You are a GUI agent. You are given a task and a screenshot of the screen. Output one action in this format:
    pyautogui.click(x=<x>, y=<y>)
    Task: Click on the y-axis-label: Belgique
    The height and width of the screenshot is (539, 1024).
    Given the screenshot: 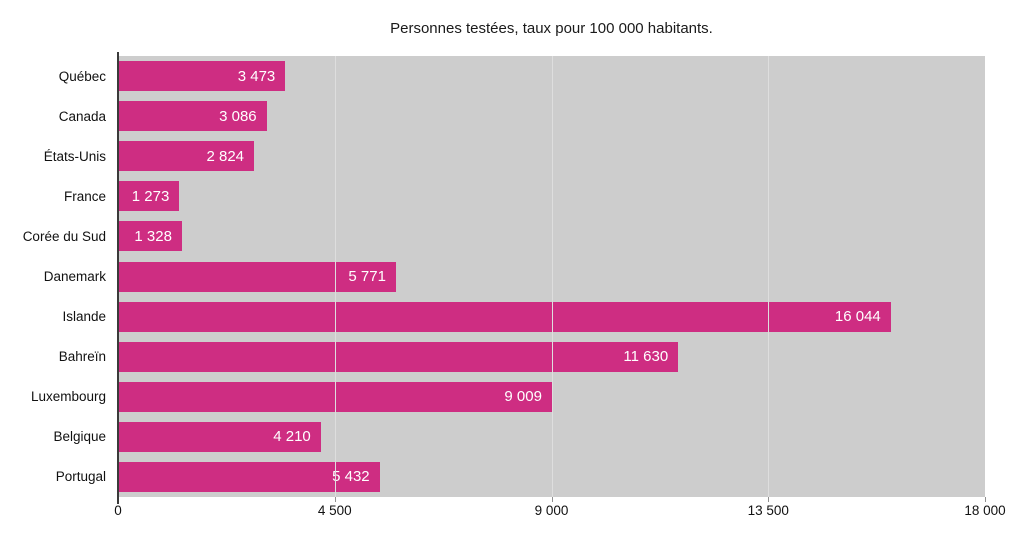 What is the action you would take?
    pyautogui.click(x=79, y=437)
    